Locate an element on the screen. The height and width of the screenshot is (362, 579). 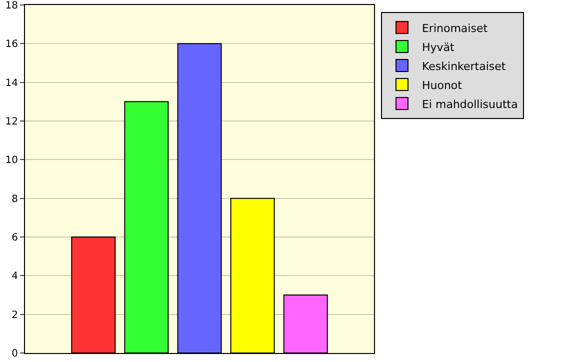
y-tick-label: 10 is located at coordinates (11, 160).